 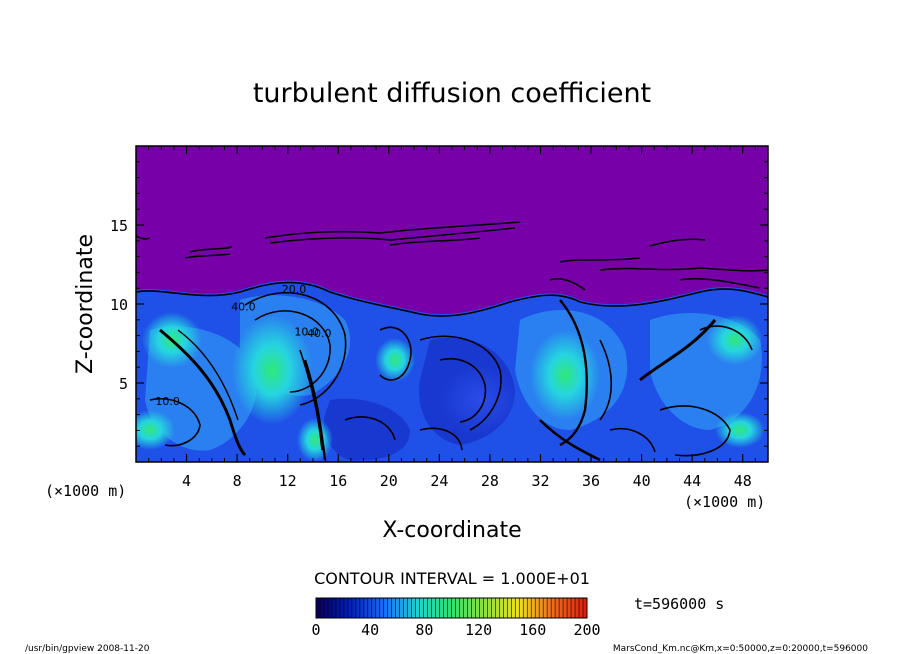 I want to click on x-tick-label: 28, so click(x=490, y=481).